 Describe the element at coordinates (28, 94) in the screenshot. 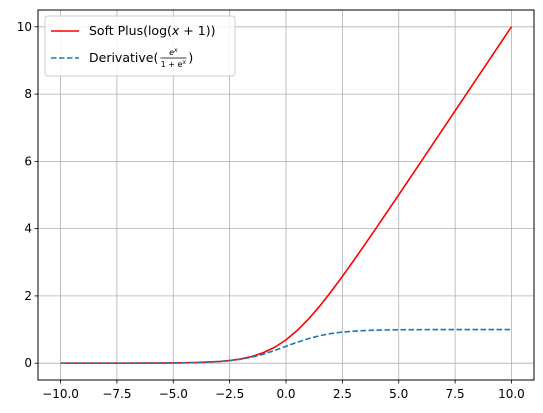

I see `y-tick-label: 8` at that location.